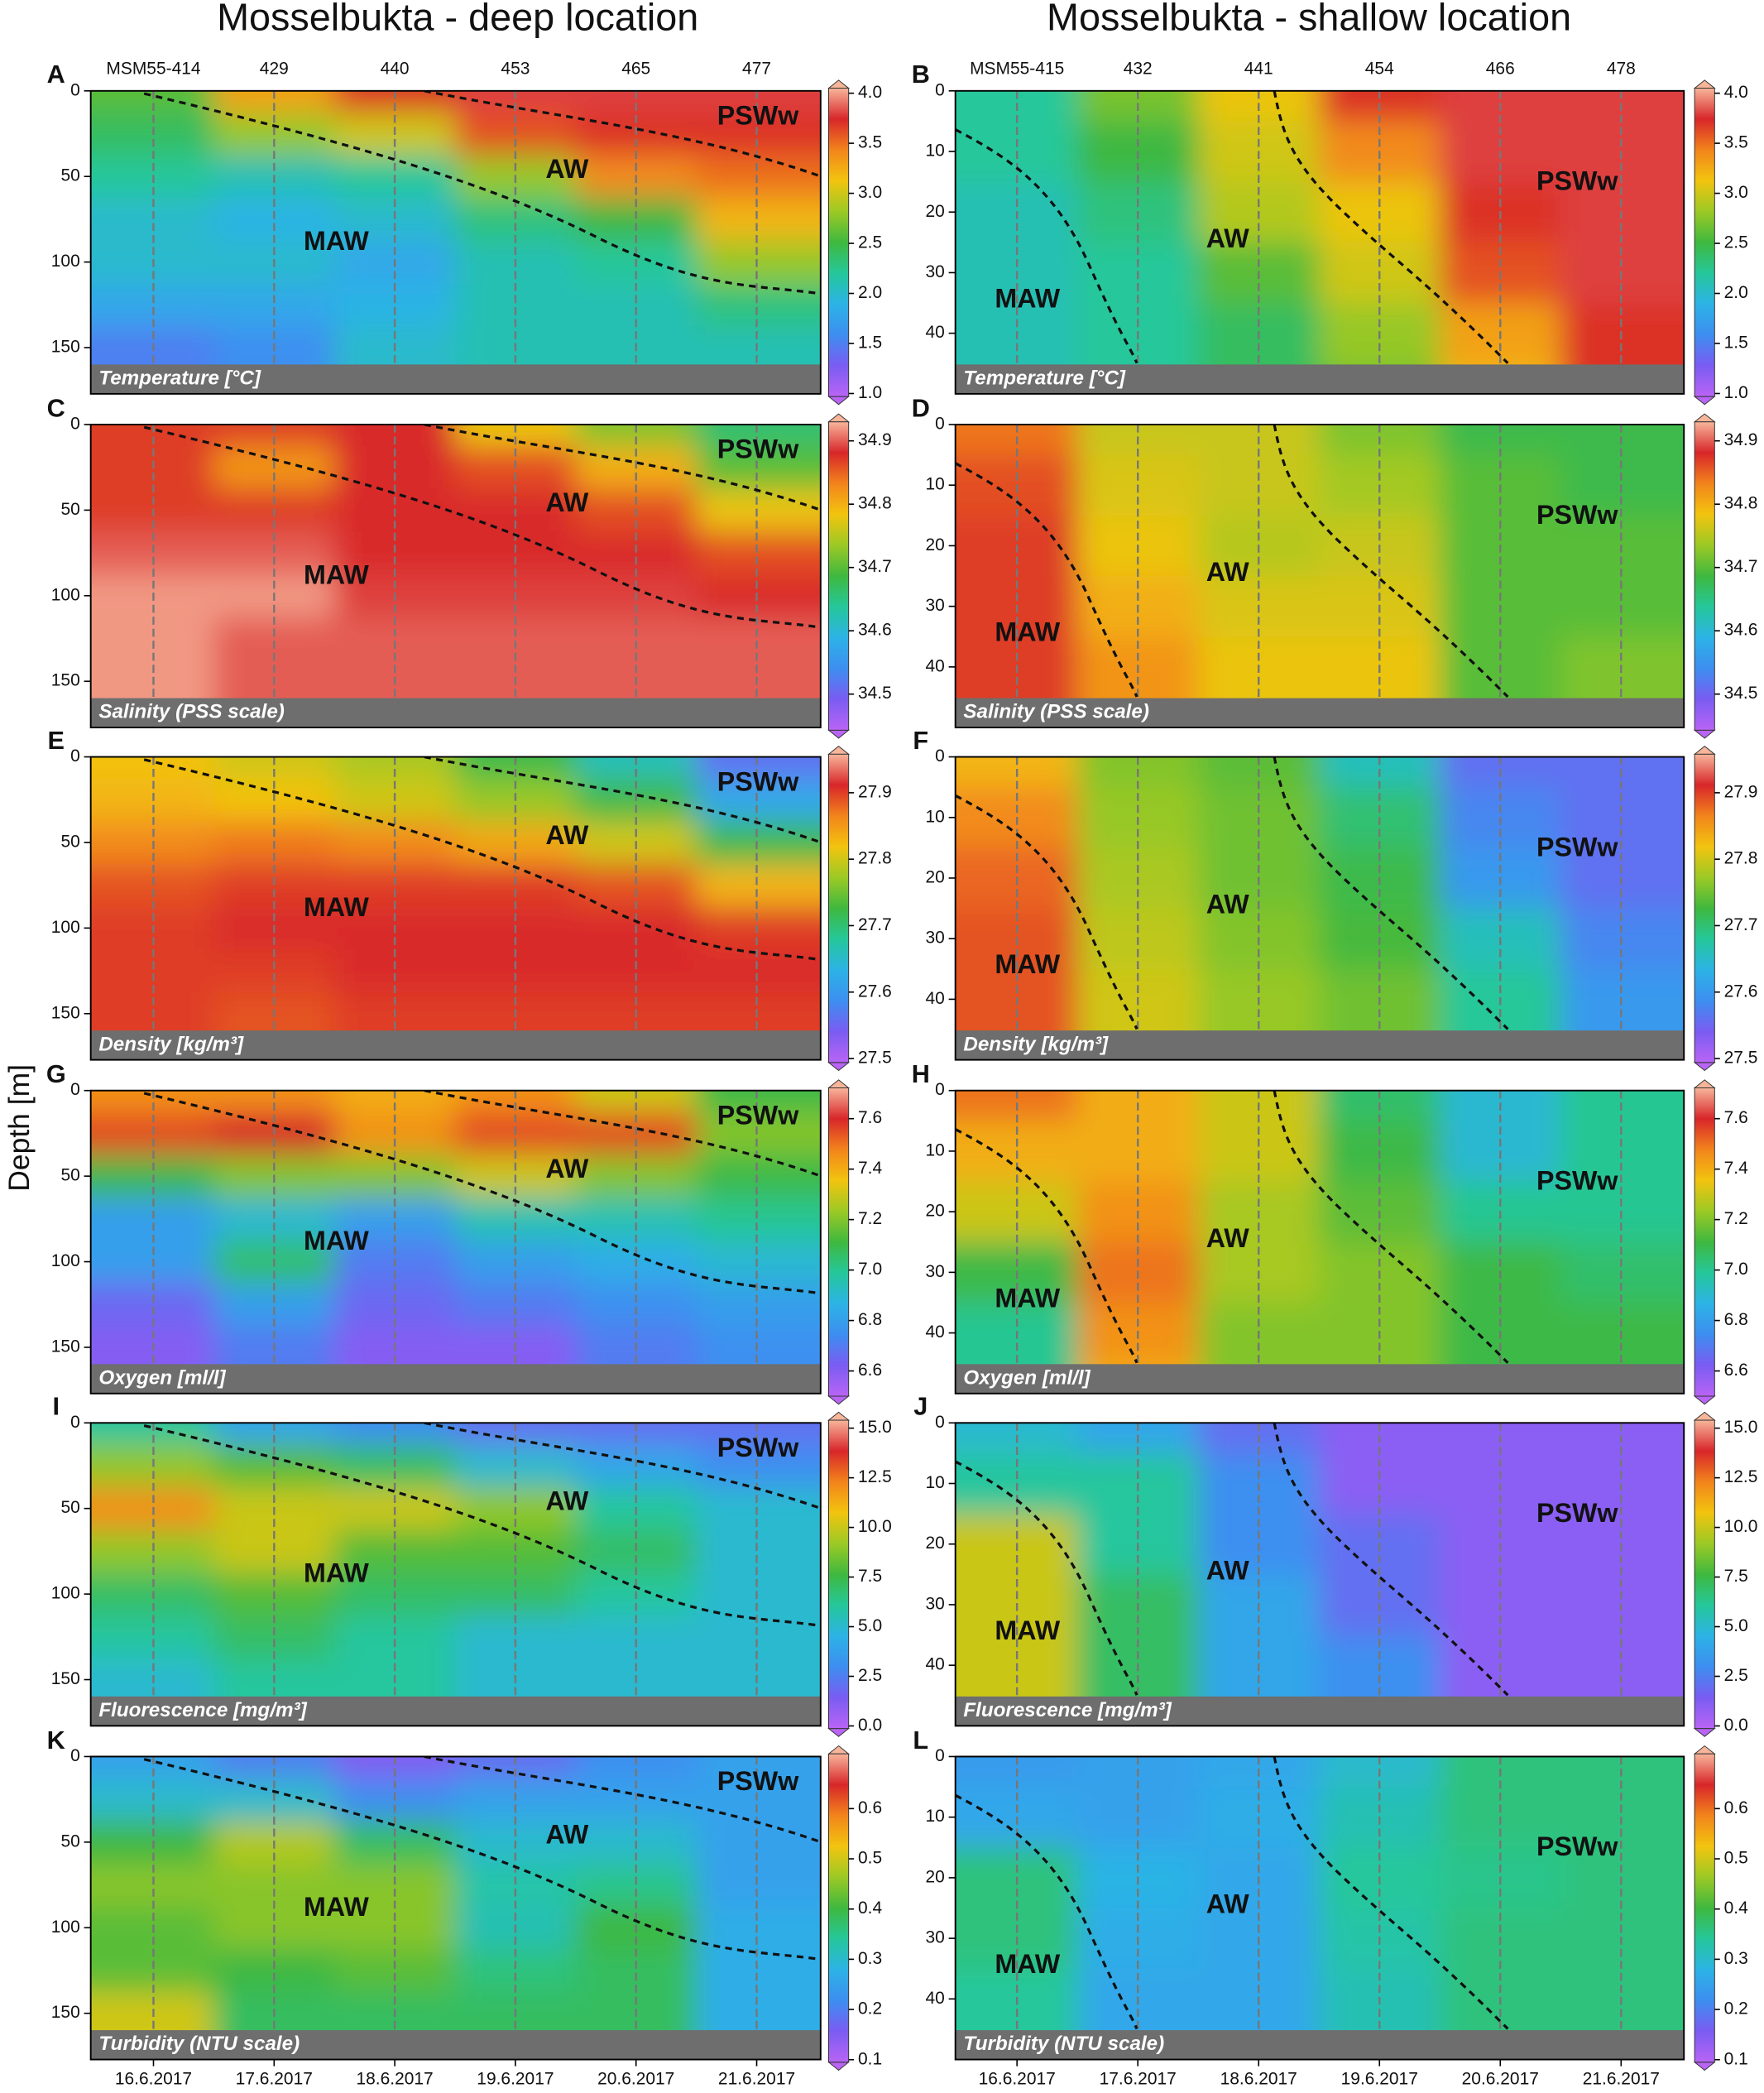 This screenshot has width=1764, height=2093. Describe the element at coordinates (870, 1168) in the screenshot. I see `colorbar-tick-label: 7.4` at that location.